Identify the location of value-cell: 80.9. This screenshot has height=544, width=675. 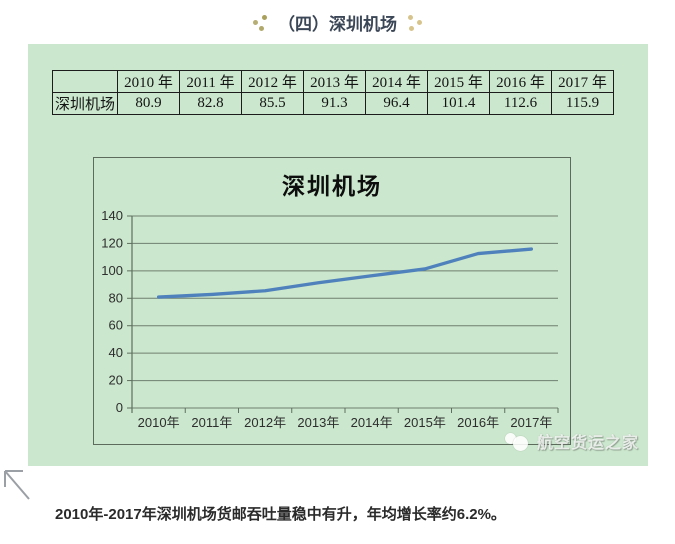
(149, 103).